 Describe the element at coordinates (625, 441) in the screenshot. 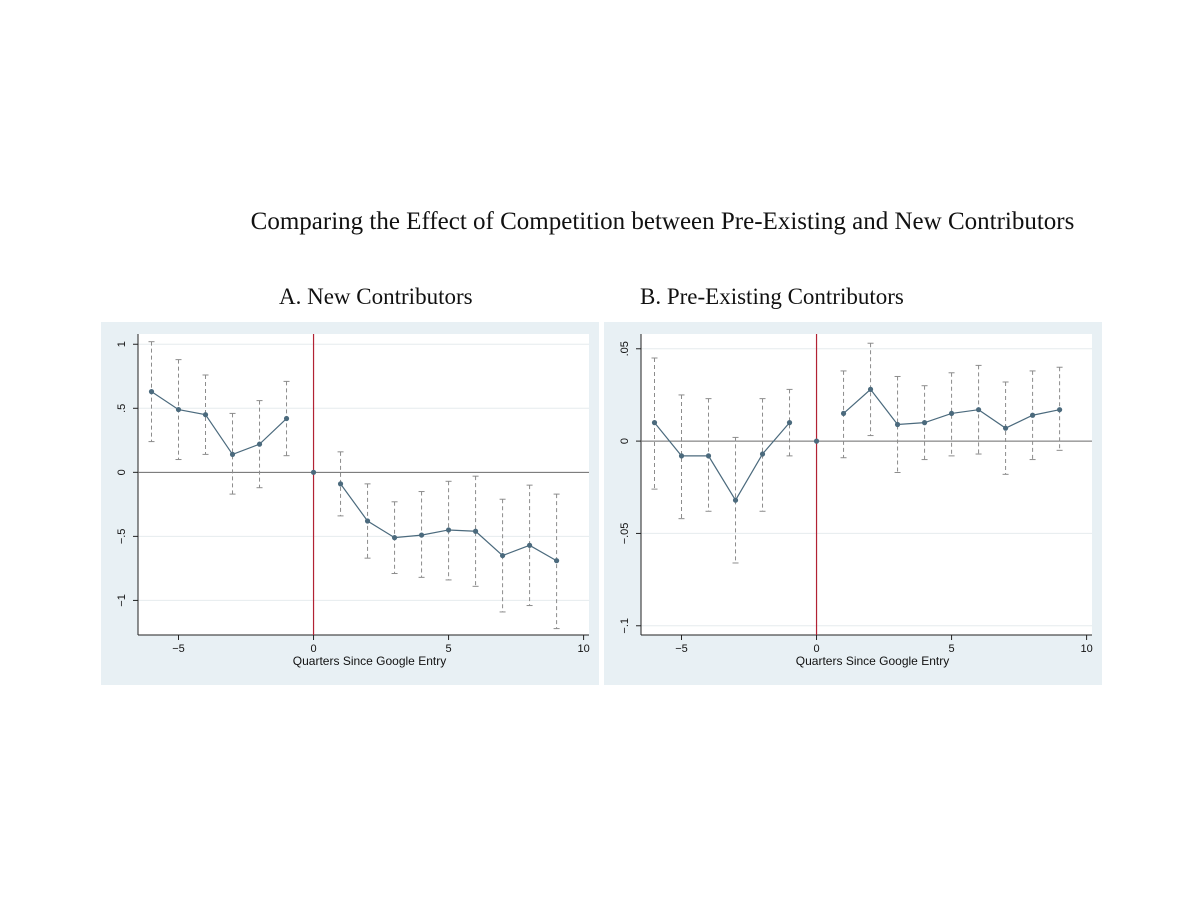

I see `panel-b-y-tick-label: 0` at that location.